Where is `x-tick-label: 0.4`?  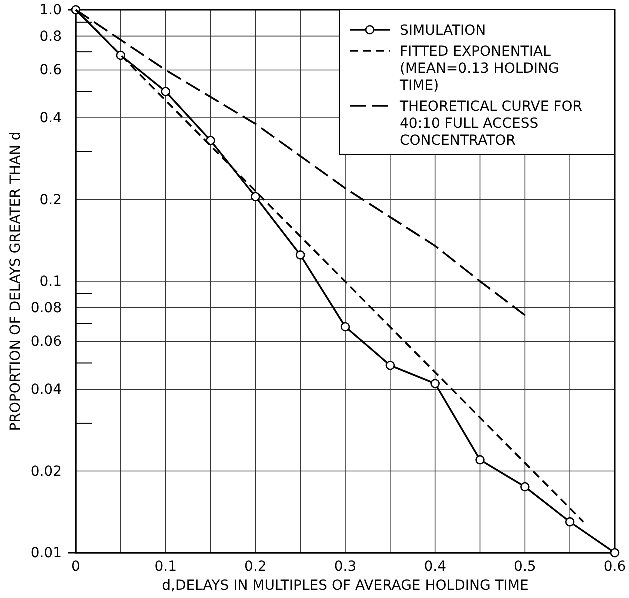 x-tick-label: 0.4 is located at coordinates (435, 566).